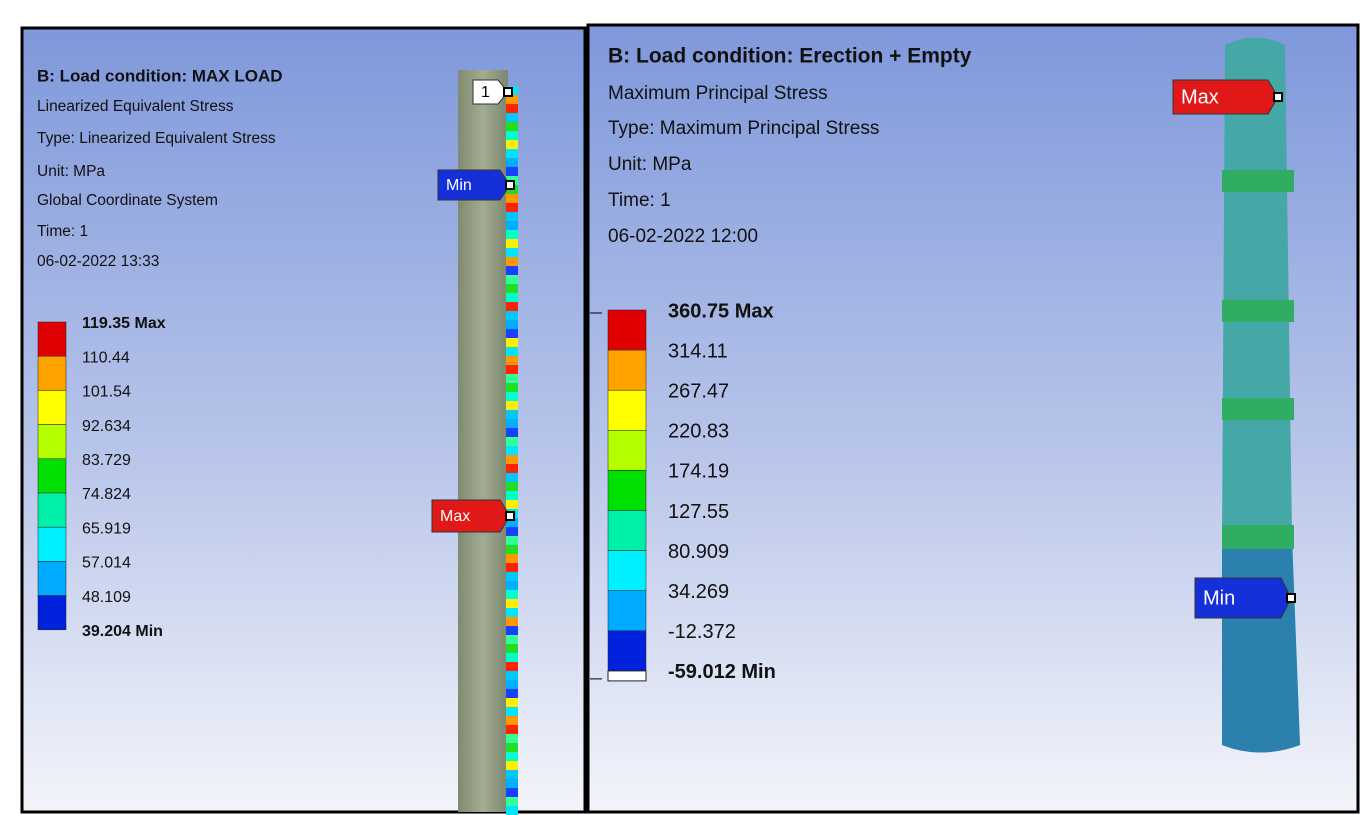 The image size is (1360, 815). I want to click on stress-stripe, so click(512, 450).